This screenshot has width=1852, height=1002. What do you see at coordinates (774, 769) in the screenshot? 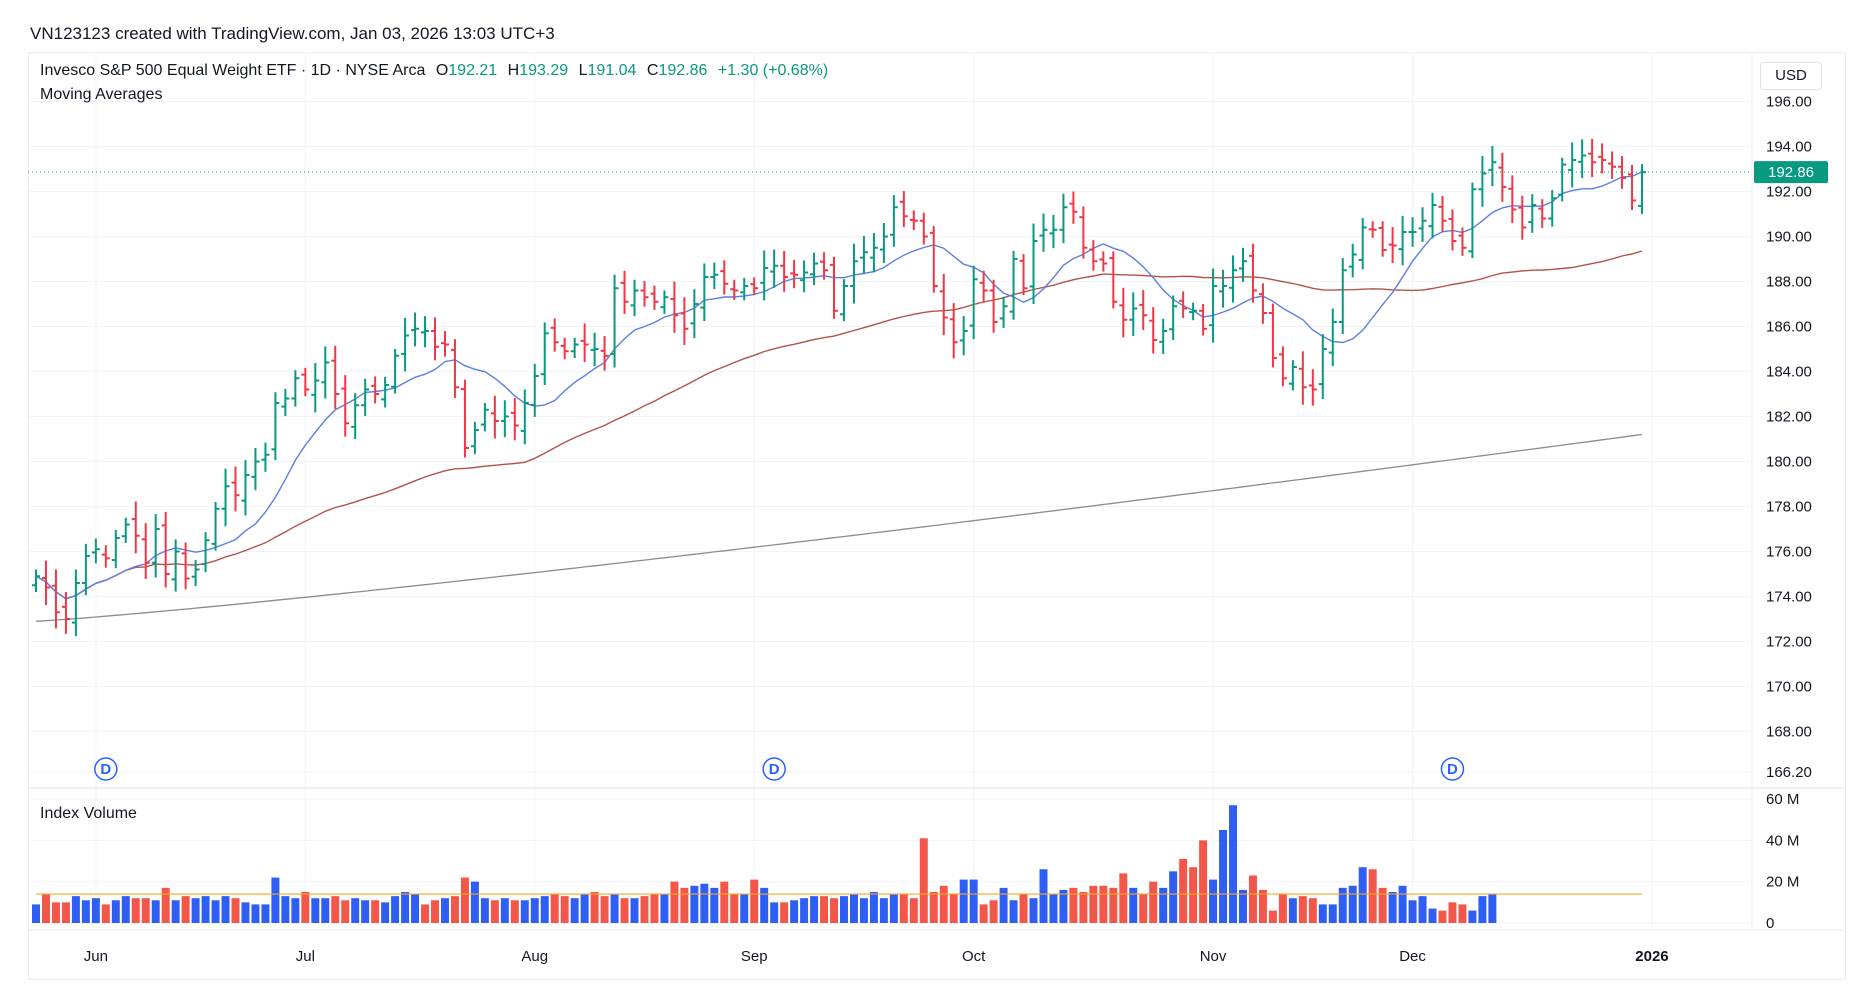
I see `dividend-marker` at bounding box center [774, 769].